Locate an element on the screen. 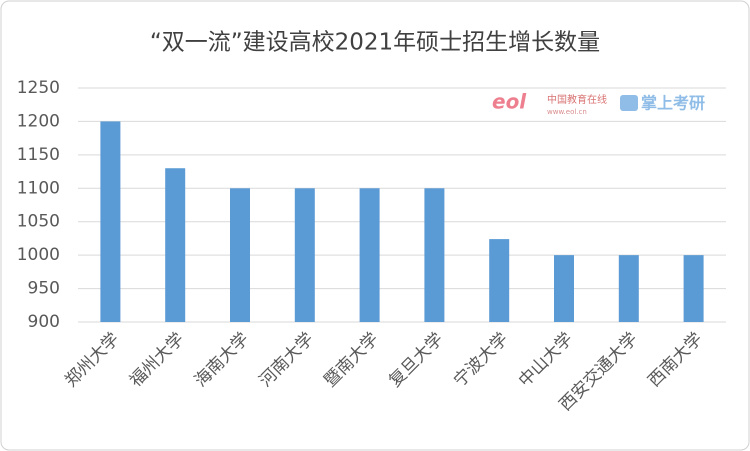  chart-title: “双一流”建设高校2021年硕士招生增长数量 is located at coordinates (375, 43).